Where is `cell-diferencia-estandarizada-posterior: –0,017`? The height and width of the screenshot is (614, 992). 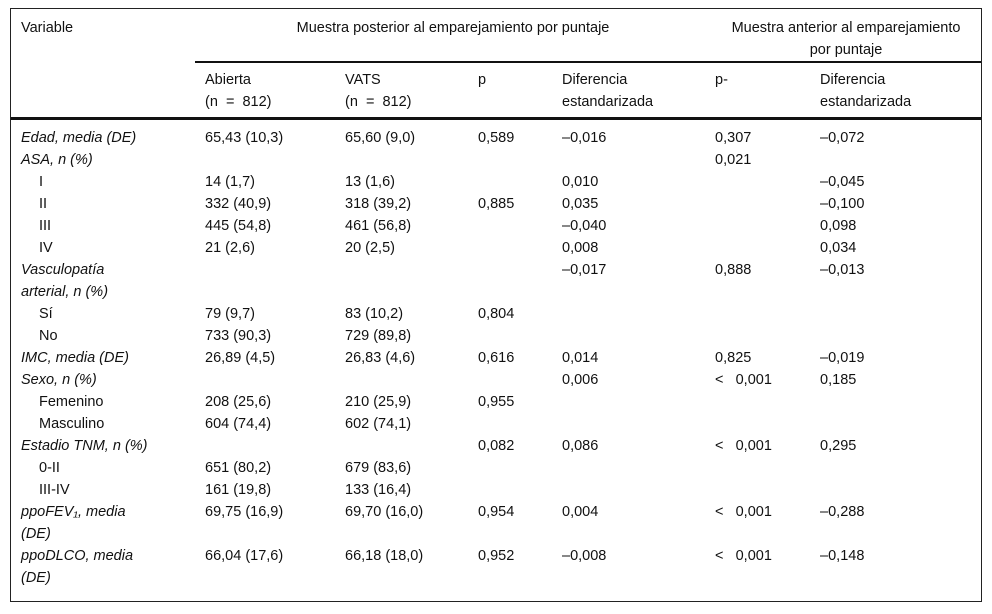
cell-diferencia-estandarizada-posterior: –0,017 is located at coordinates (584, 270).